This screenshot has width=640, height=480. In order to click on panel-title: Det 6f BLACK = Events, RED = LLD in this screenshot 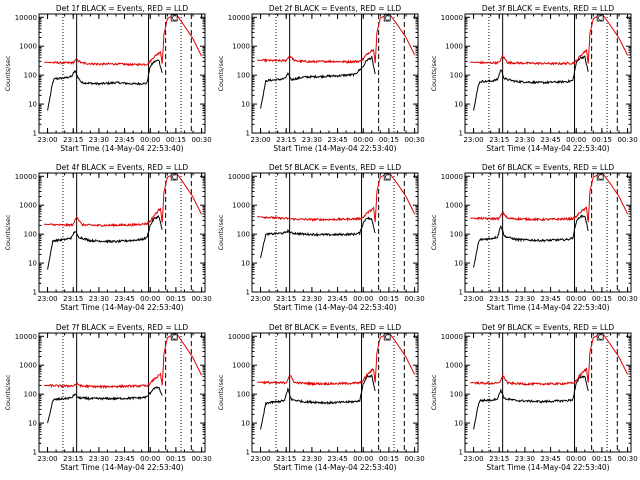, I will do `click(548, 167)`.